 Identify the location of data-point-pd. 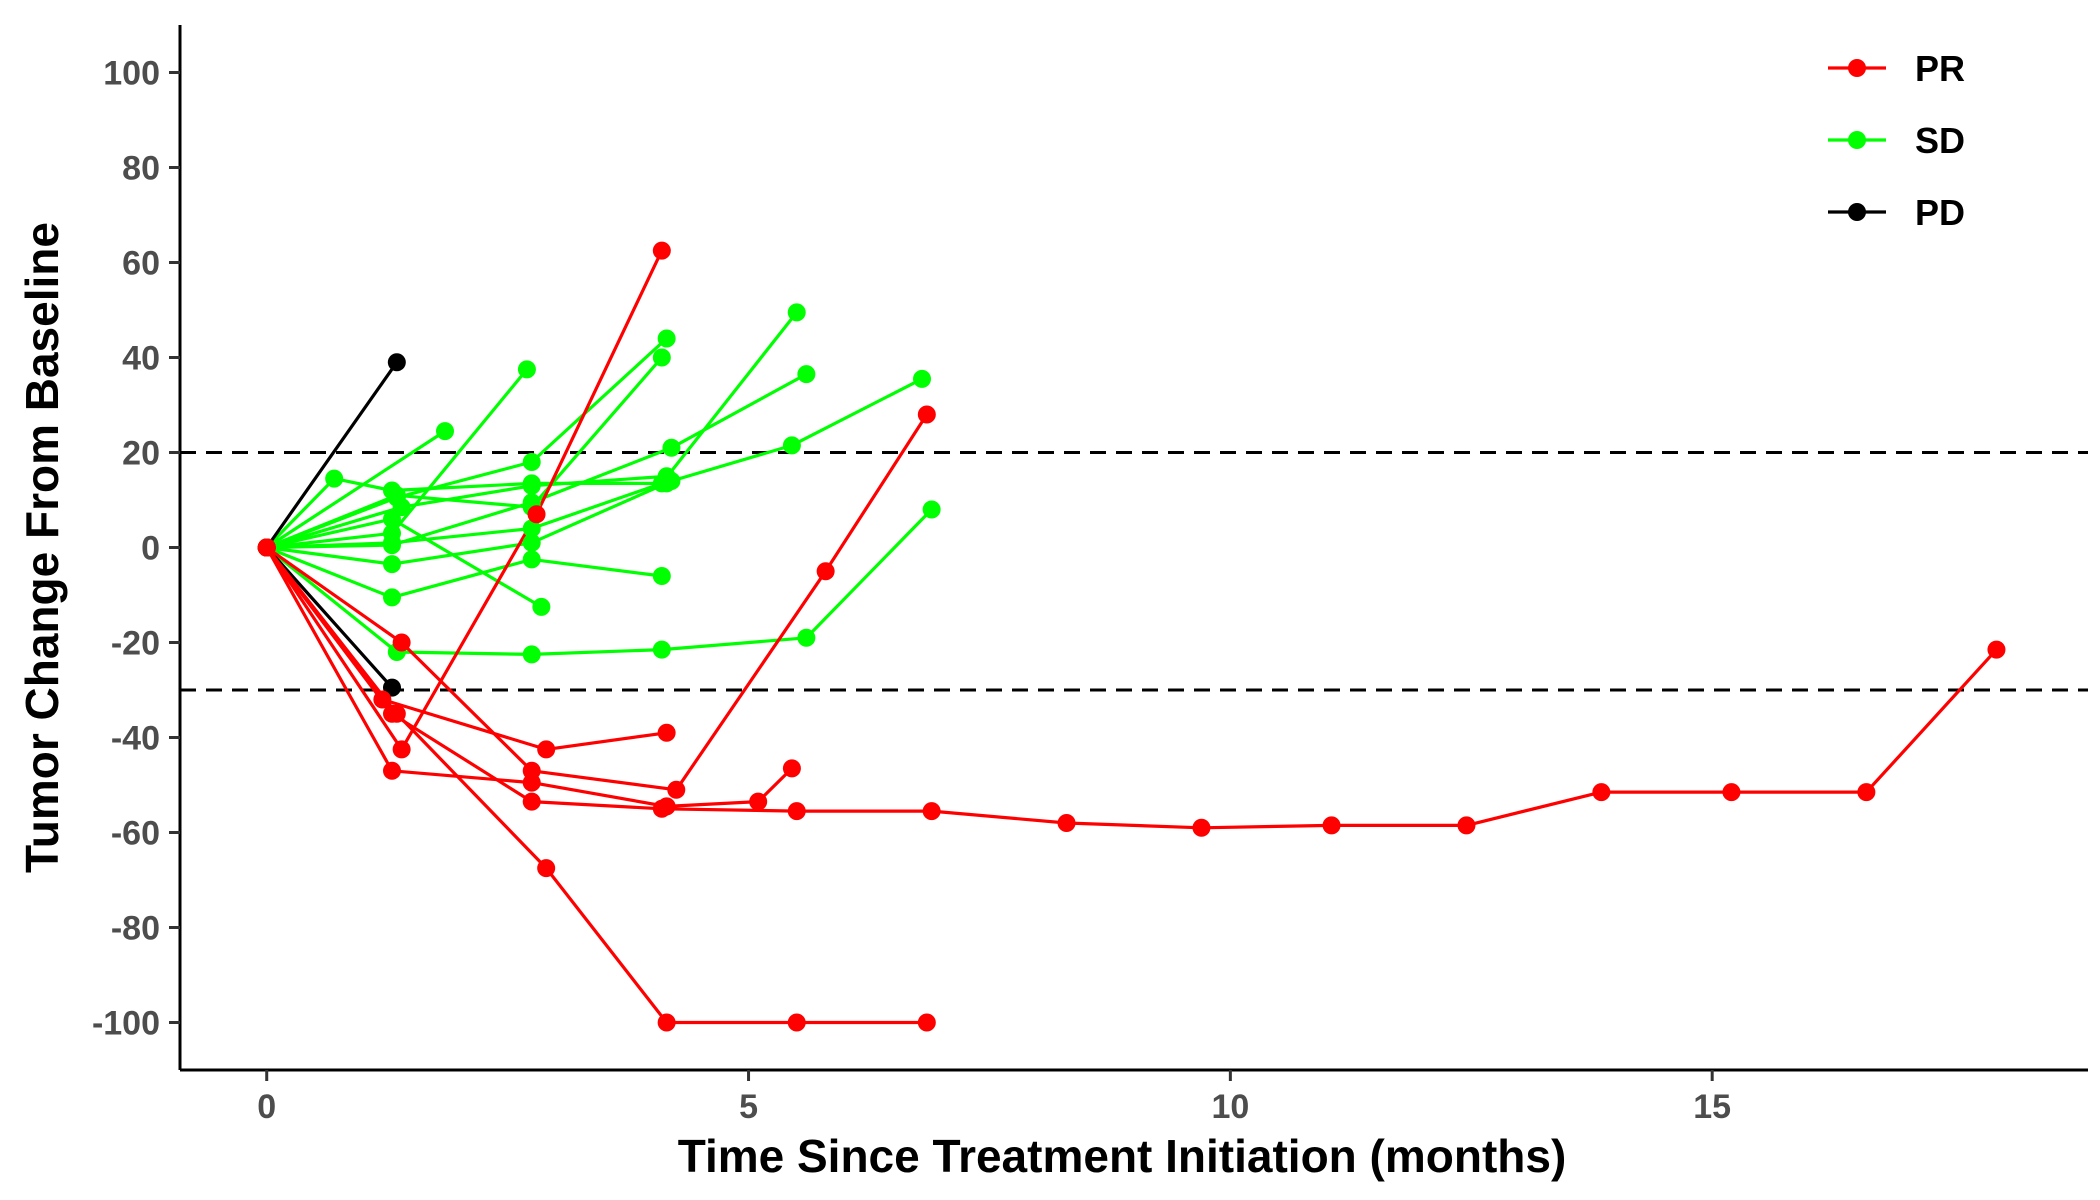
(396, 362).